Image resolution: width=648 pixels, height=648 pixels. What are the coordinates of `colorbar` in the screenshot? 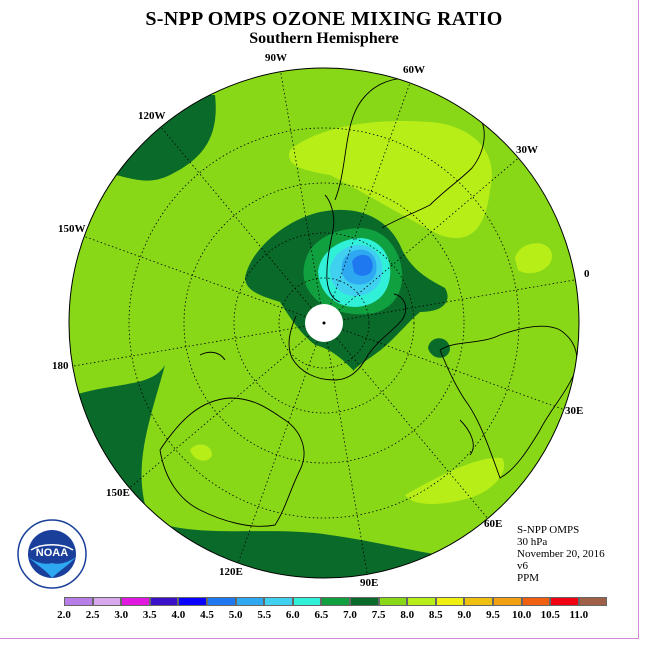 It's located at (336, 601).